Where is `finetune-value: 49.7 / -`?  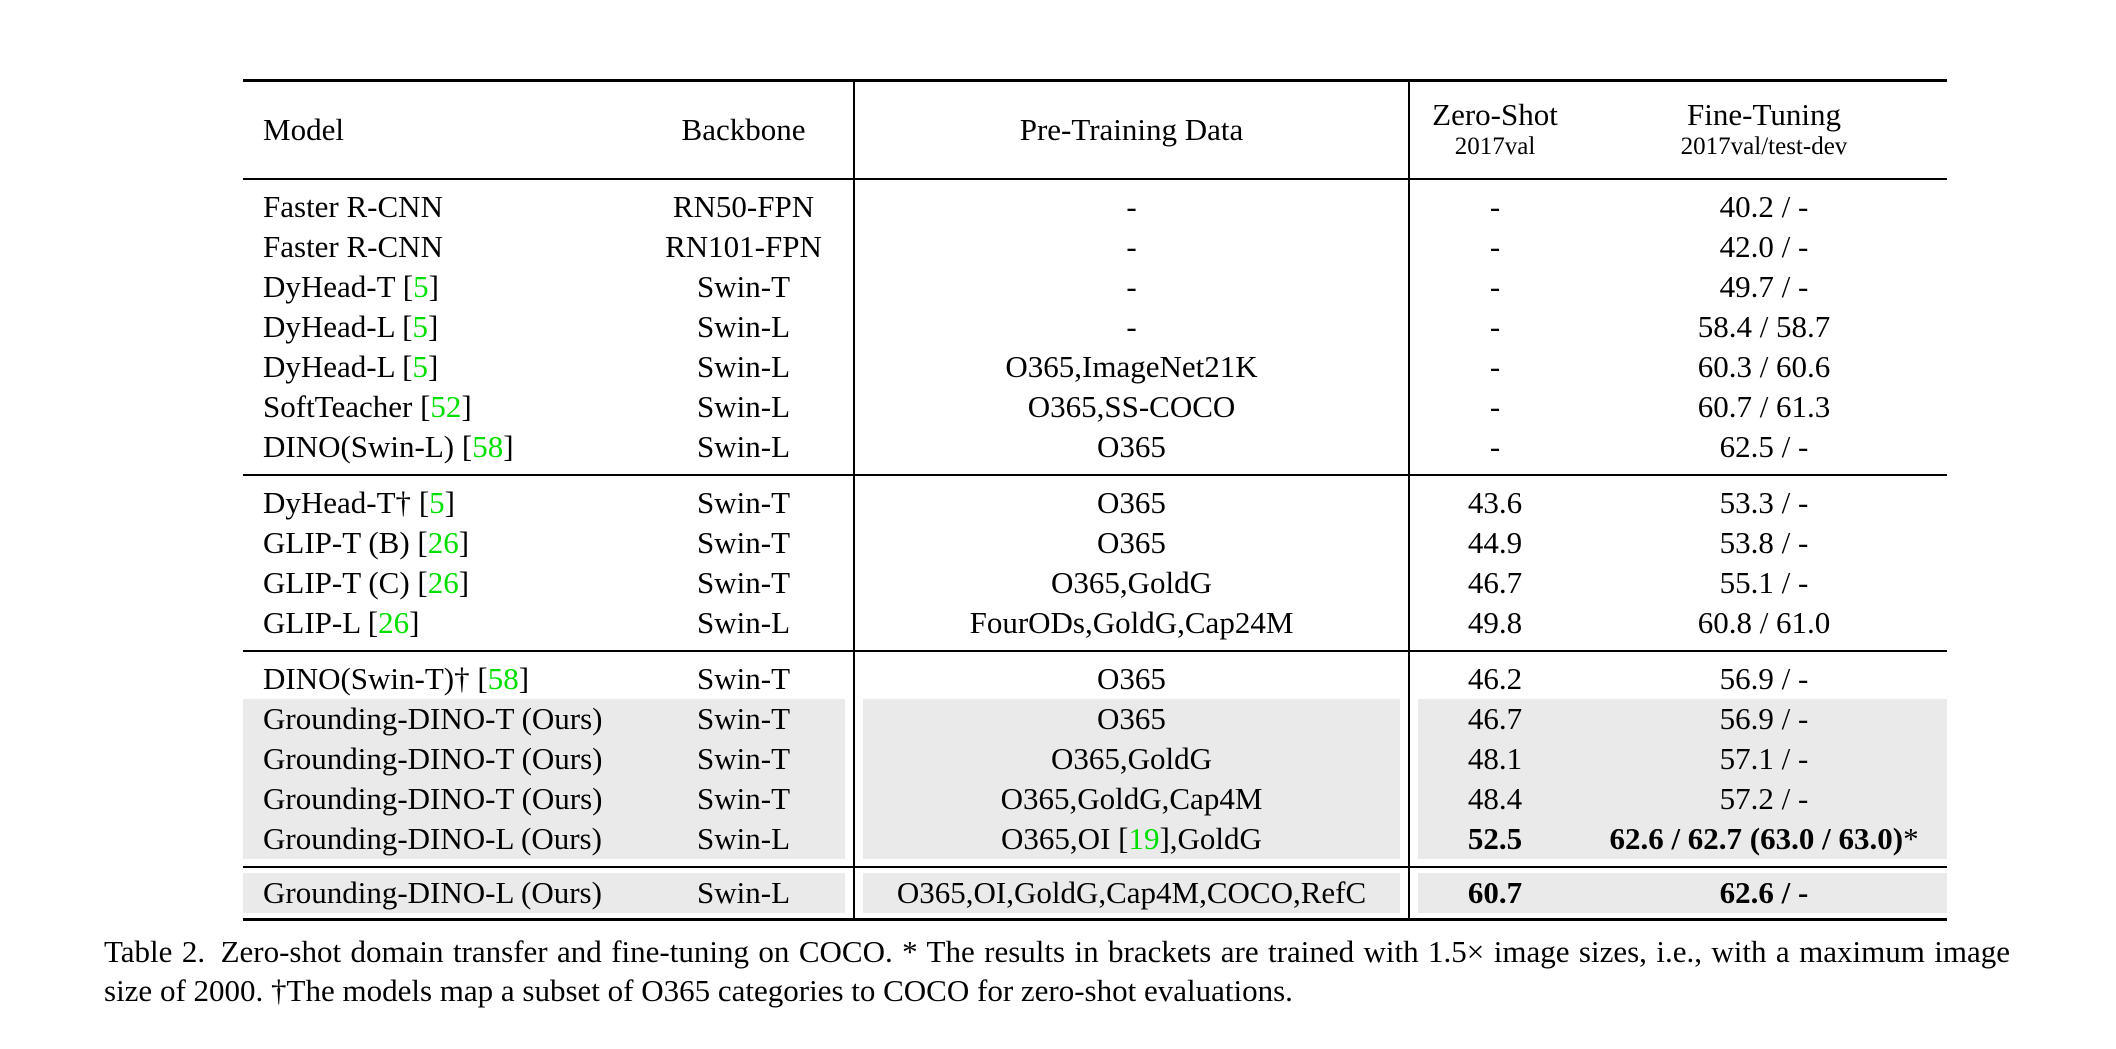 finetune-value: 49.7 / - is located at coordinates (1764, 286).